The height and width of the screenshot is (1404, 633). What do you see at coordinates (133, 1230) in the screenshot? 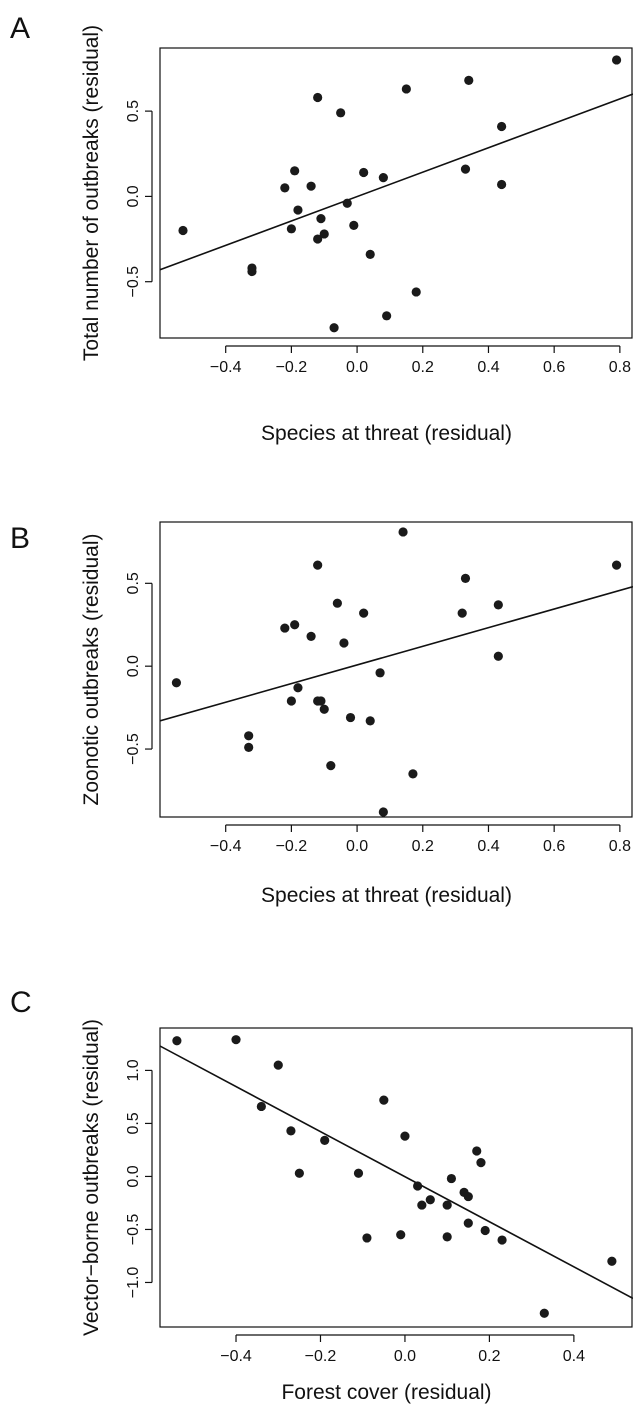
I see `chart-c-y-tick-label: −0.5` at bounding box center [133, 1230].